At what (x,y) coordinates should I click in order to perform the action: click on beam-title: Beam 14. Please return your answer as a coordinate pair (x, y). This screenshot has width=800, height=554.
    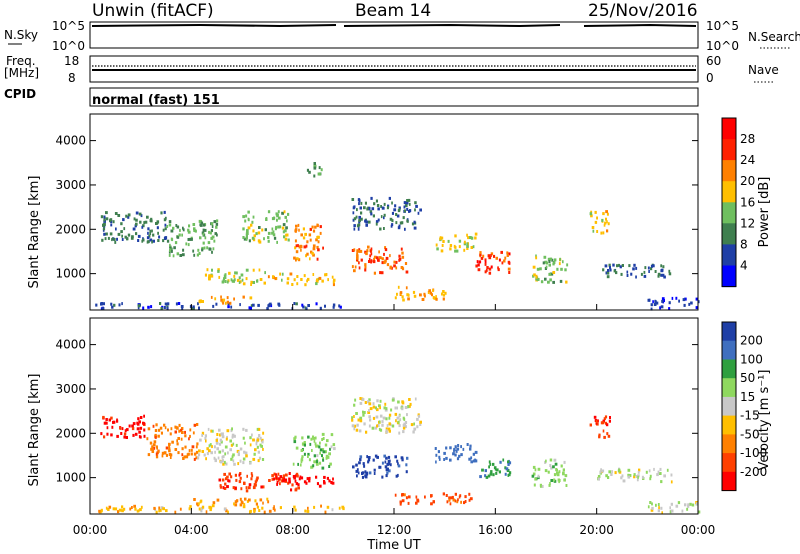
    Looking at the image, I should click on (393, 11).